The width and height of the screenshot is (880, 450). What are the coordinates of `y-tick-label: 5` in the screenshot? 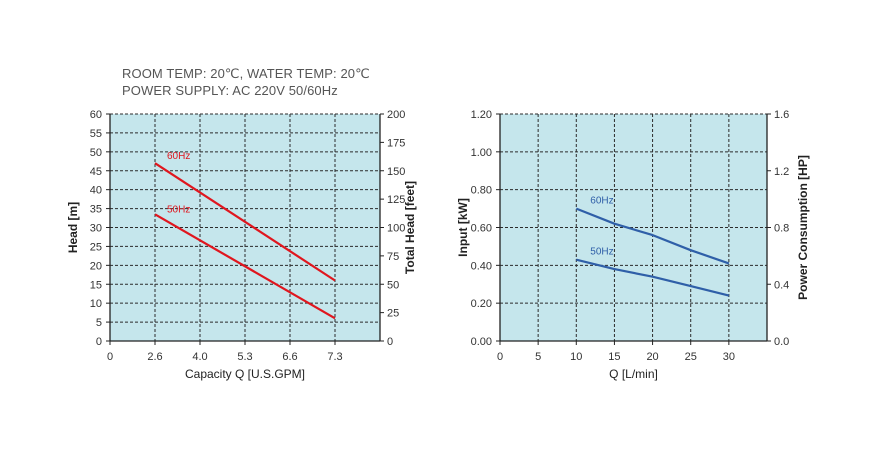 It's located at (99, 323).